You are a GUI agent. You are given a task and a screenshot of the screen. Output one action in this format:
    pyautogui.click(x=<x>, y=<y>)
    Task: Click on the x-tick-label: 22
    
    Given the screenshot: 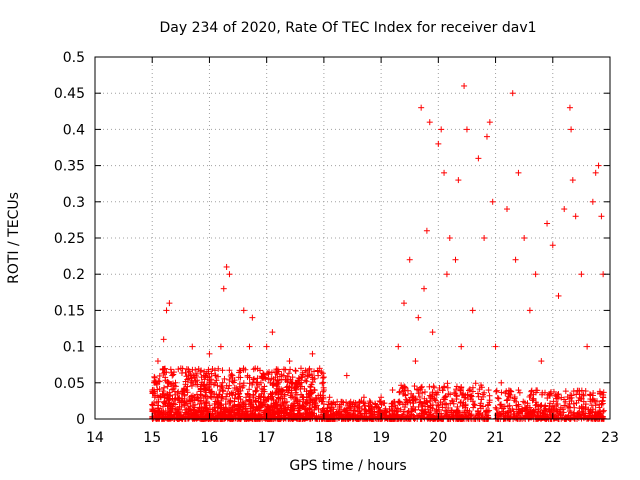 What is the action you would take?
    pyautogui.click(x=553, y=438)
    